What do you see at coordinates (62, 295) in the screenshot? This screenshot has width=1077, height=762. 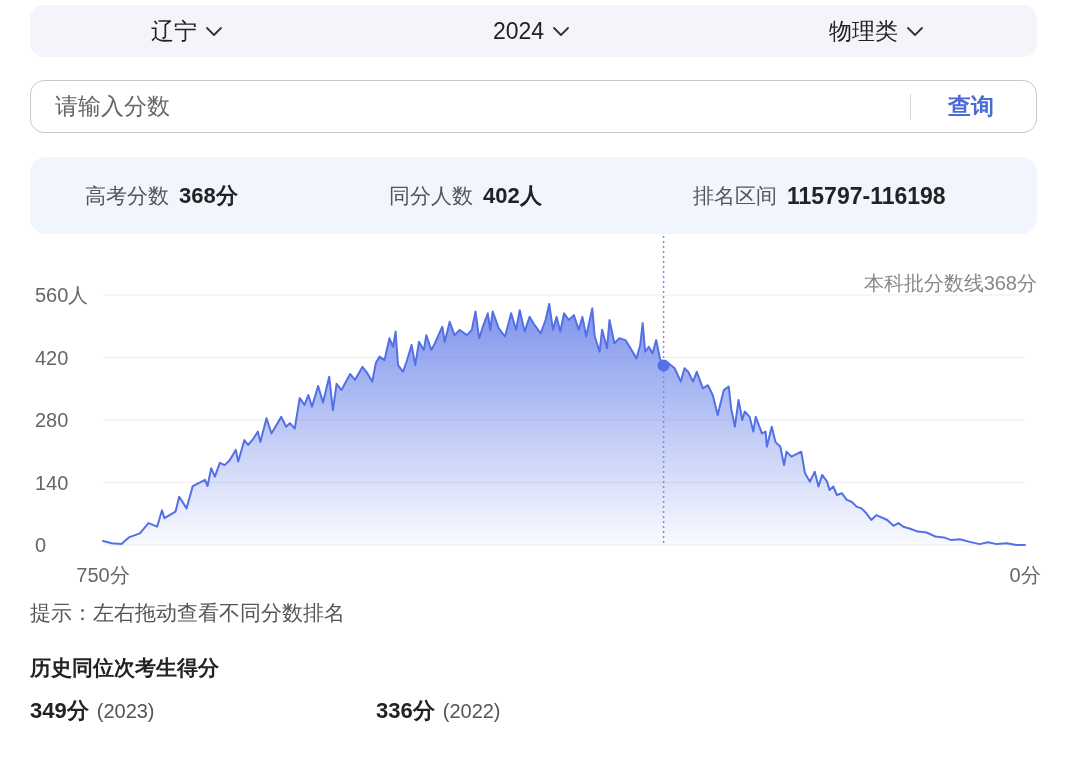 I see `y-tick-label: 560人` at bounding box center [62, 295].